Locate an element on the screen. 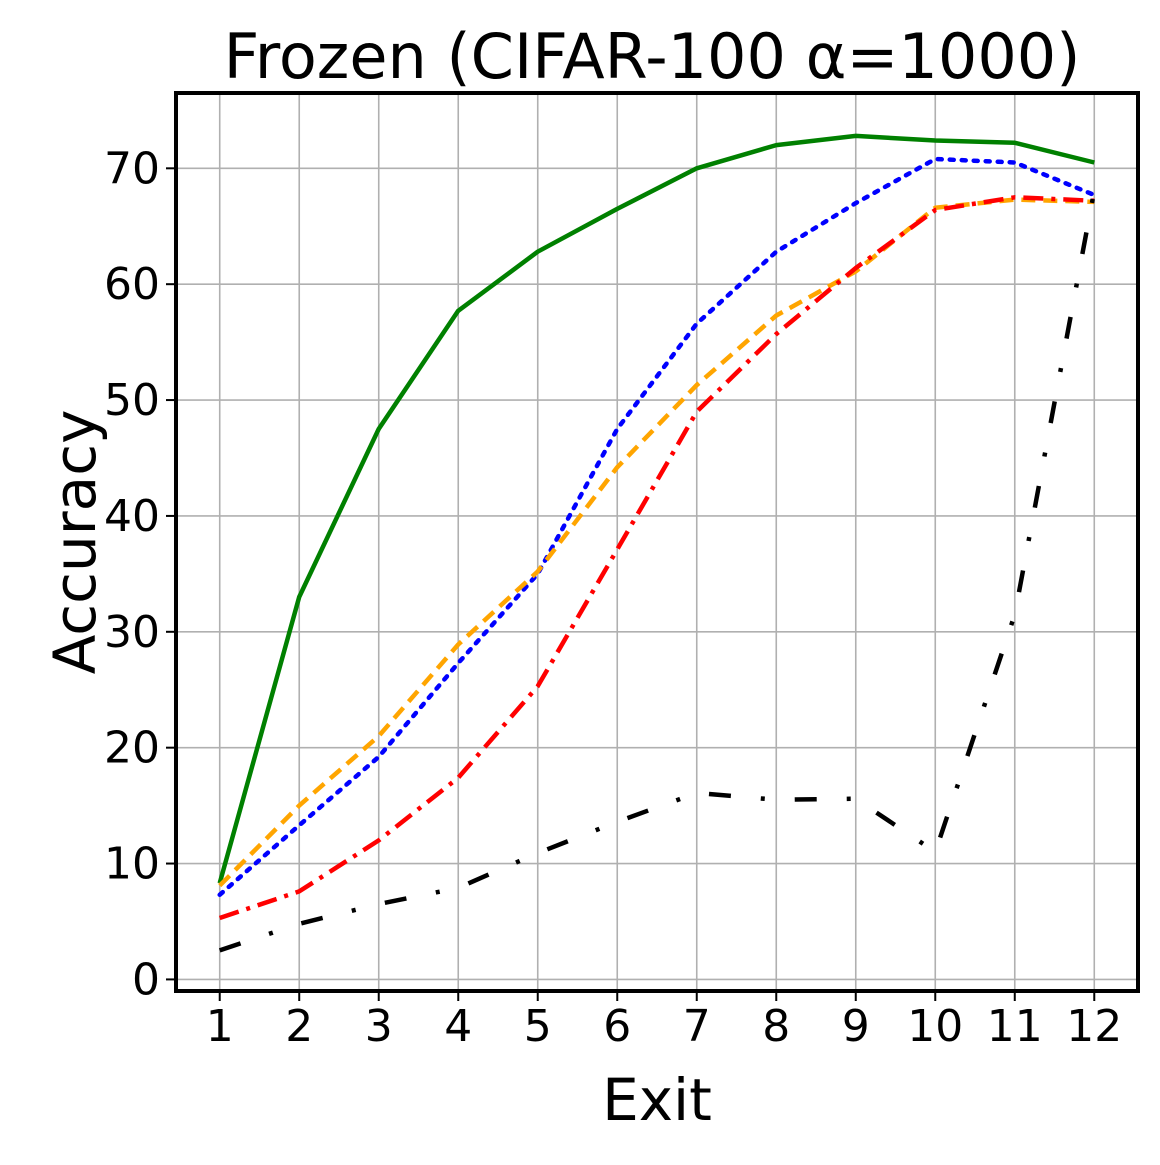 This screenshot has width=1160, height=1165. x-tick-label: 3 is located at coordinates (379, 1026).